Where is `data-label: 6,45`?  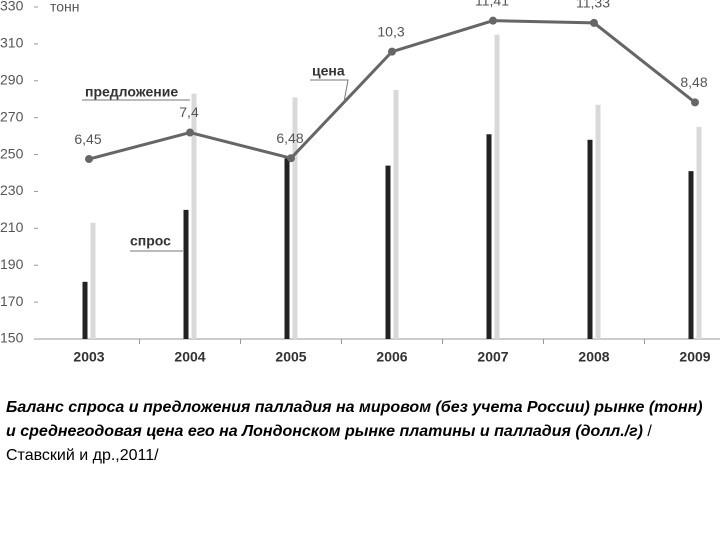
data-label: 6,45 is located at coordinates (87, 139).